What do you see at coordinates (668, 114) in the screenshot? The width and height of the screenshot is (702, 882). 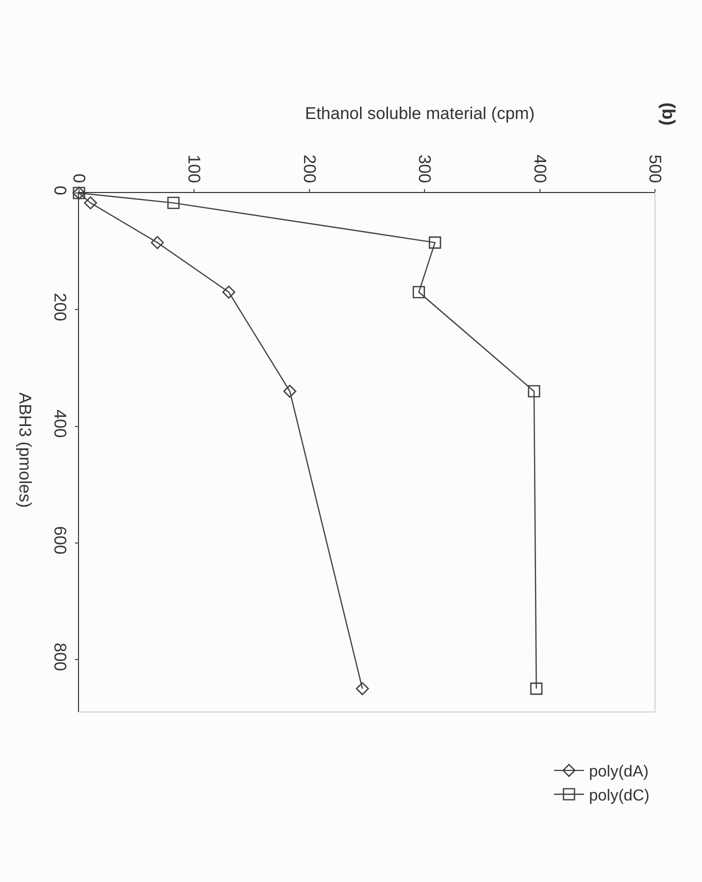 I see `chart-title: (b)` at bounding box center [668, 114].